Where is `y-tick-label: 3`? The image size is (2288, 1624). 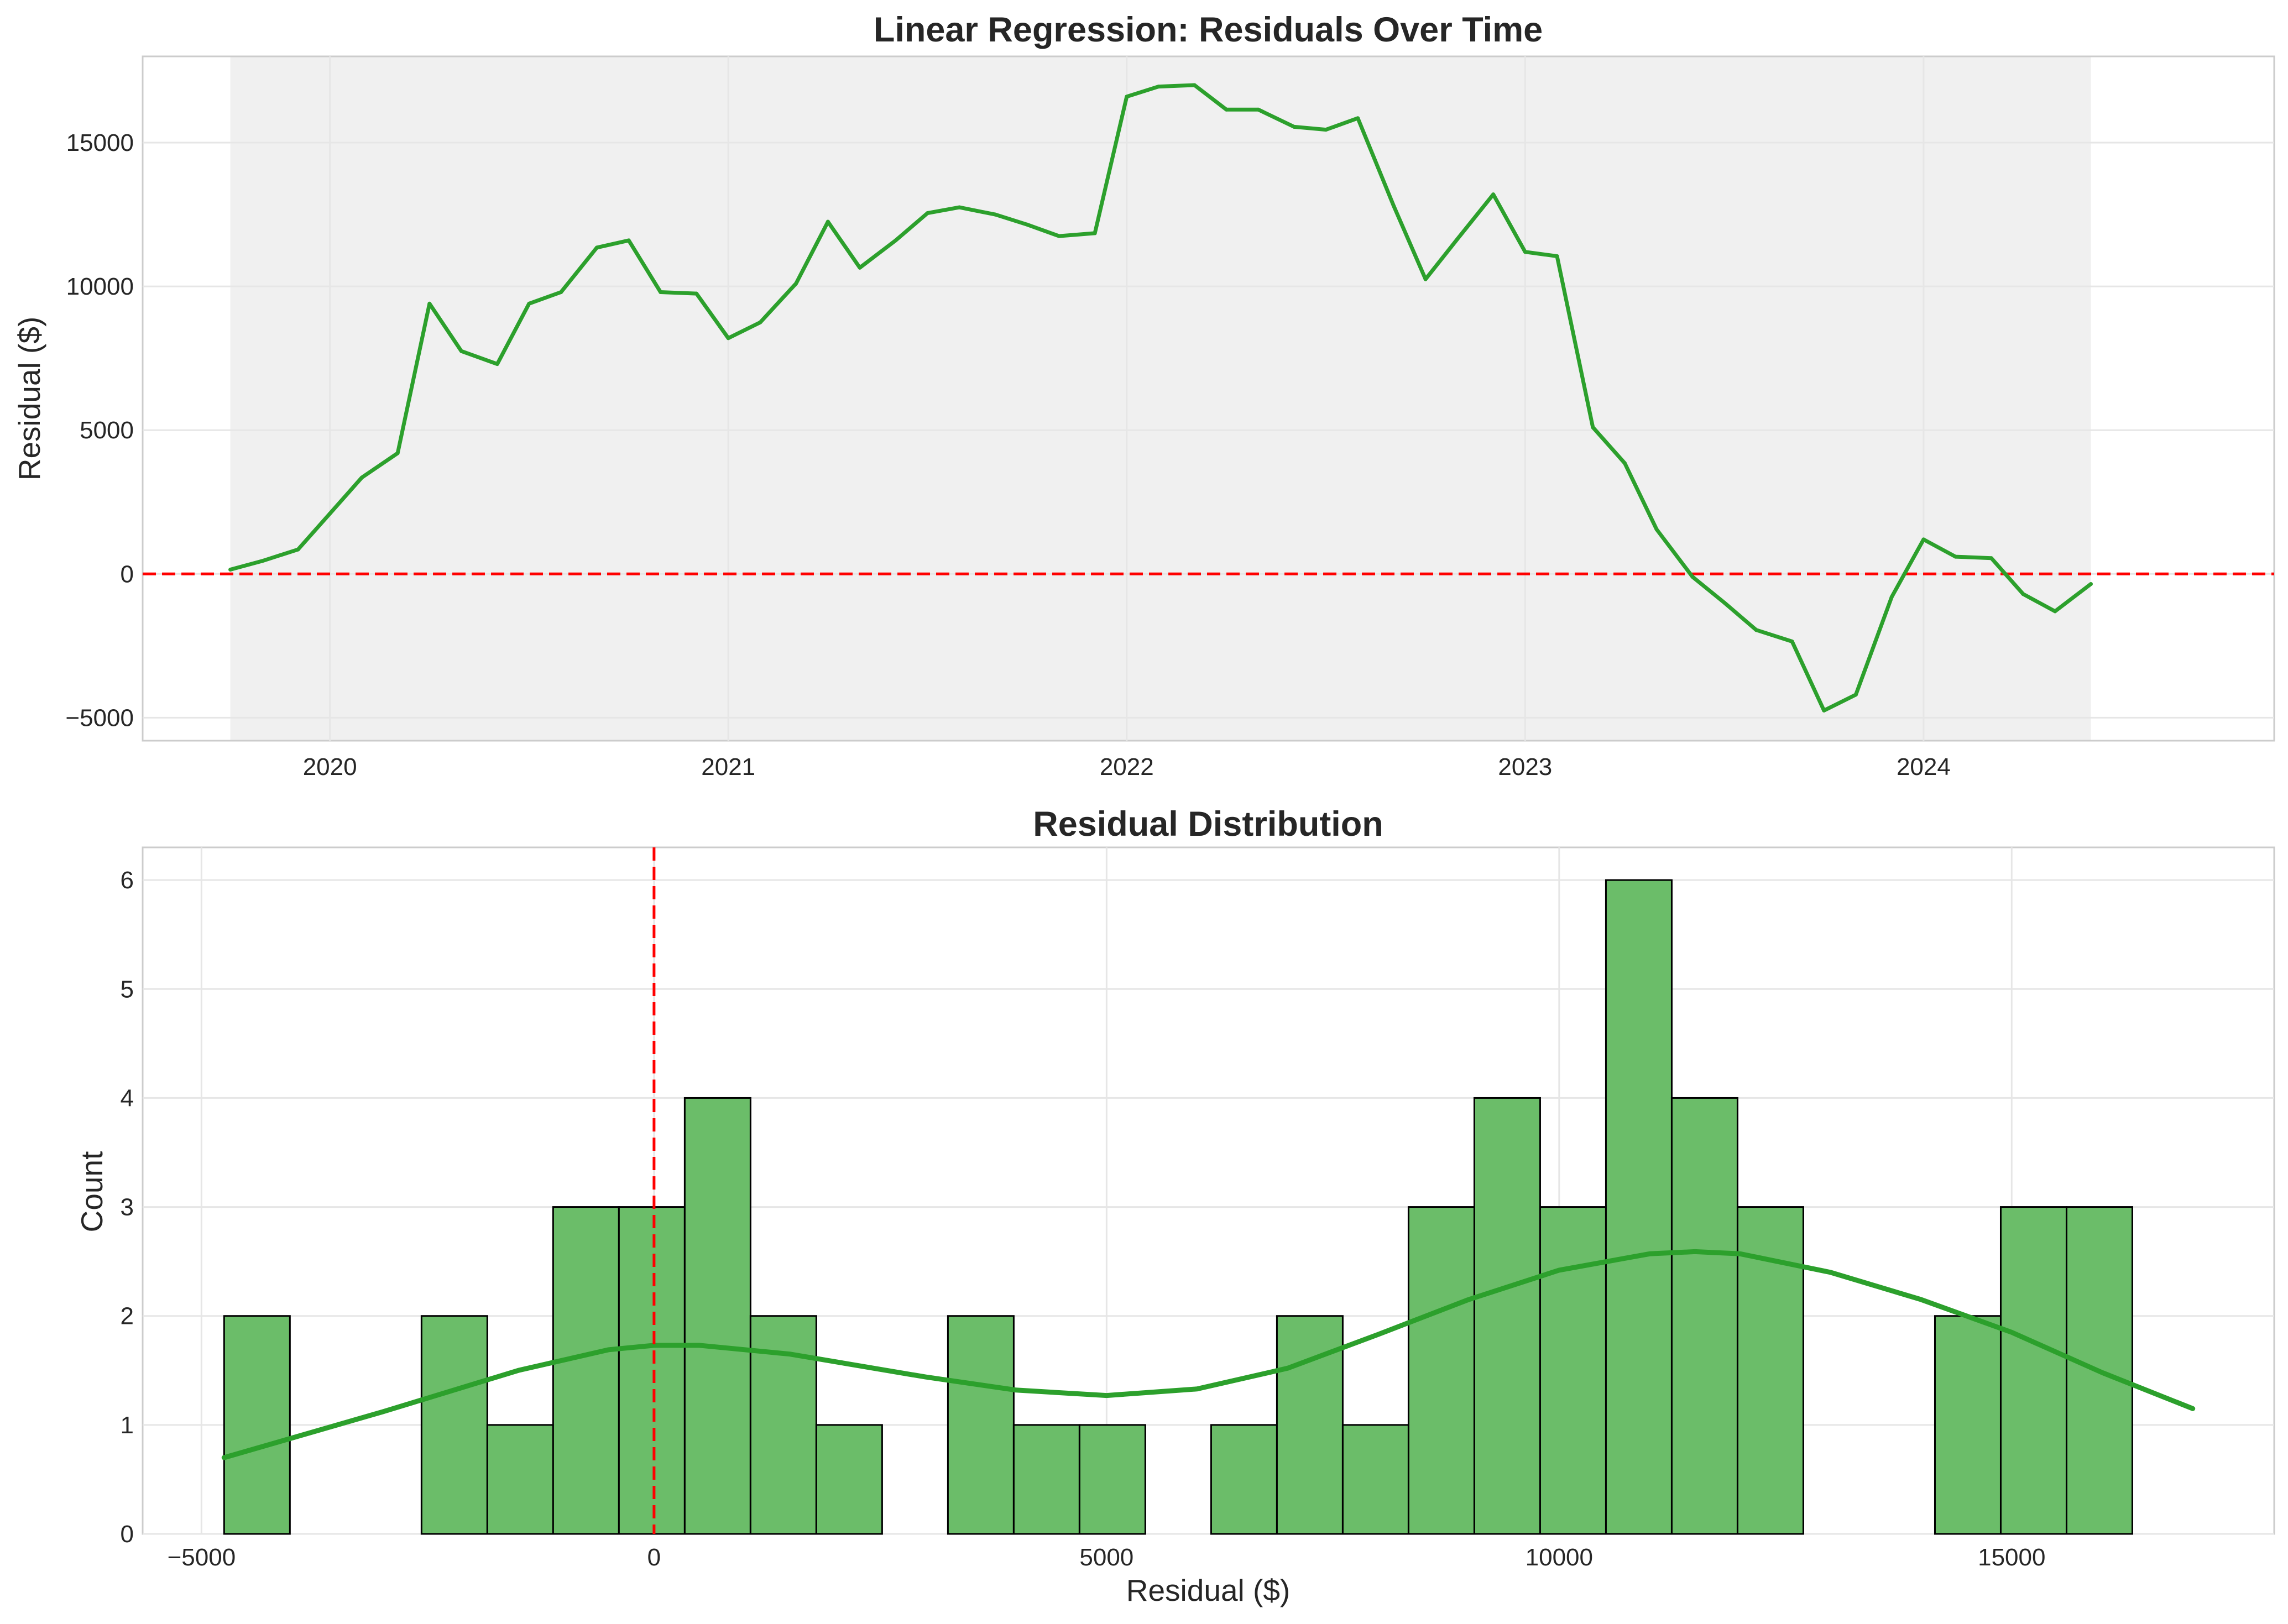 y-tick-label: 3 is located at coordinates (127, 1207).